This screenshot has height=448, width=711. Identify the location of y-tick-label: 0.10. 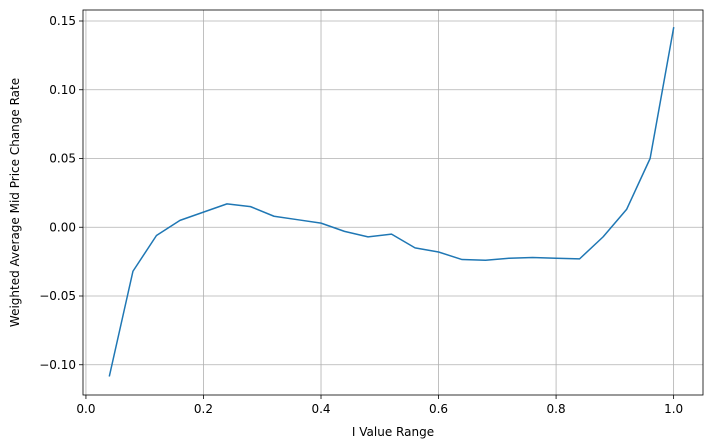
(62, 90).